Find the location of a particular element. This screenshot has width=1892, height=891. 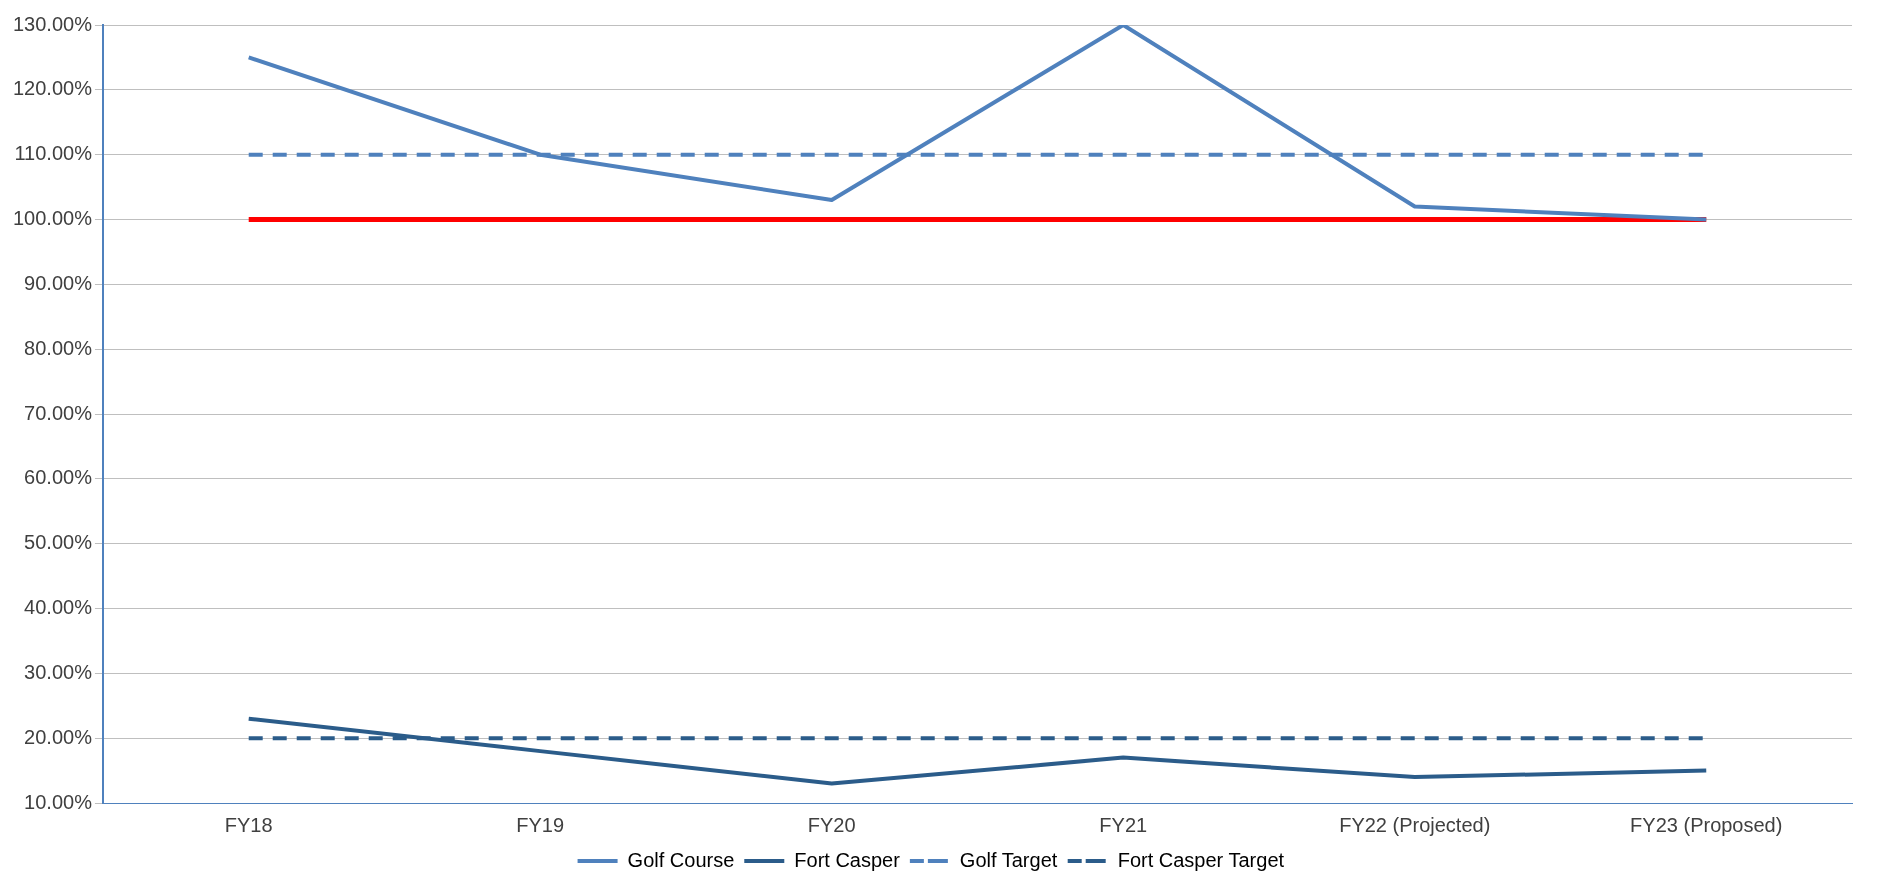

y-tick-label: 40.00% is located at coordinates (58, 607).